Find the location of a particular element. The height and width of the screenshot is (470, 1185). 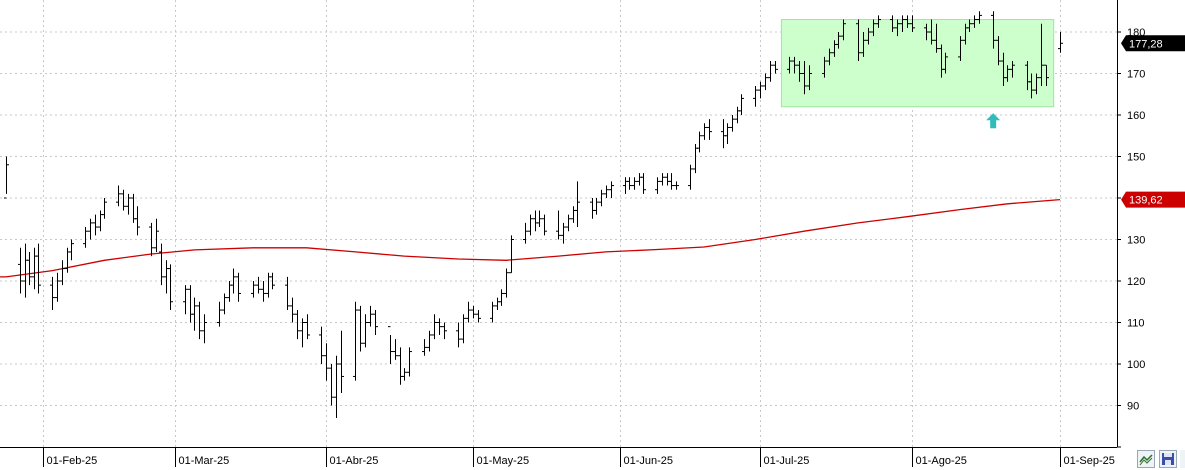

price-tag-background is located at coordinates (1153, 43).